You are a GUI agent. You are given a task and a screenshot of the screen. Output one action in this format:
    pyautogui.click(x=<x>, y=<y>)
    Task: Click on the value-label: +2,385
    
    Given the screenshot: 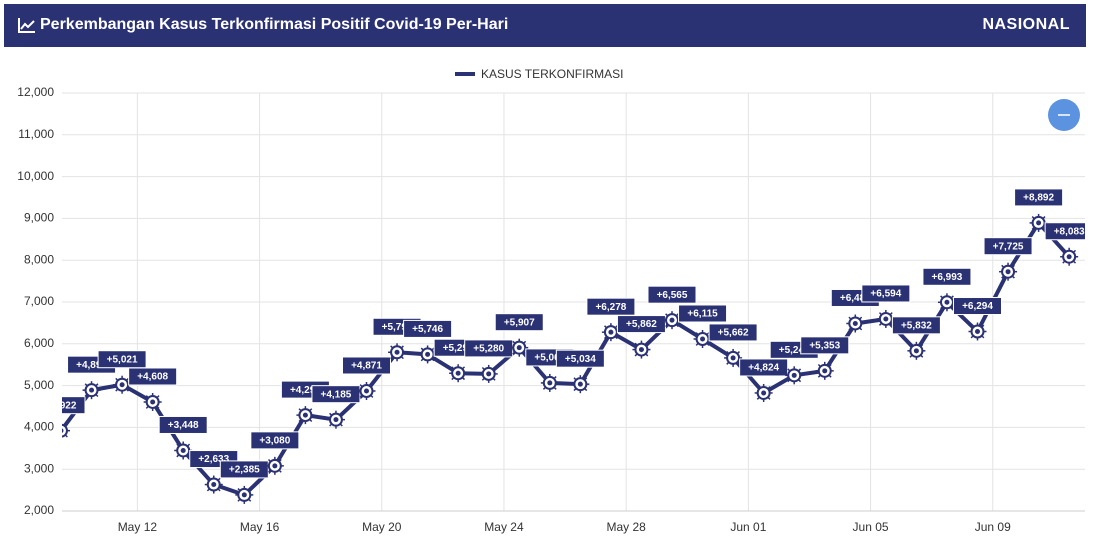 What is the action you would take?
    pyautogui.click(x=244, y=470)
    